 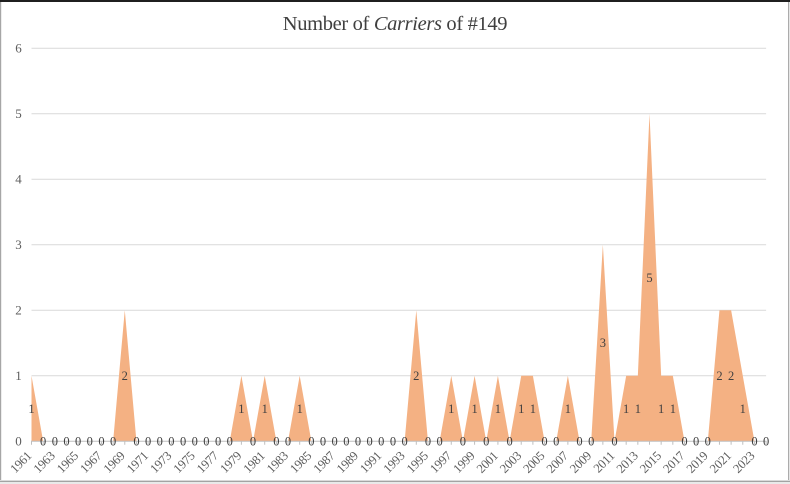 I want to click on svg-text: Number of Carriers of #149, so click(x=395, y=24).